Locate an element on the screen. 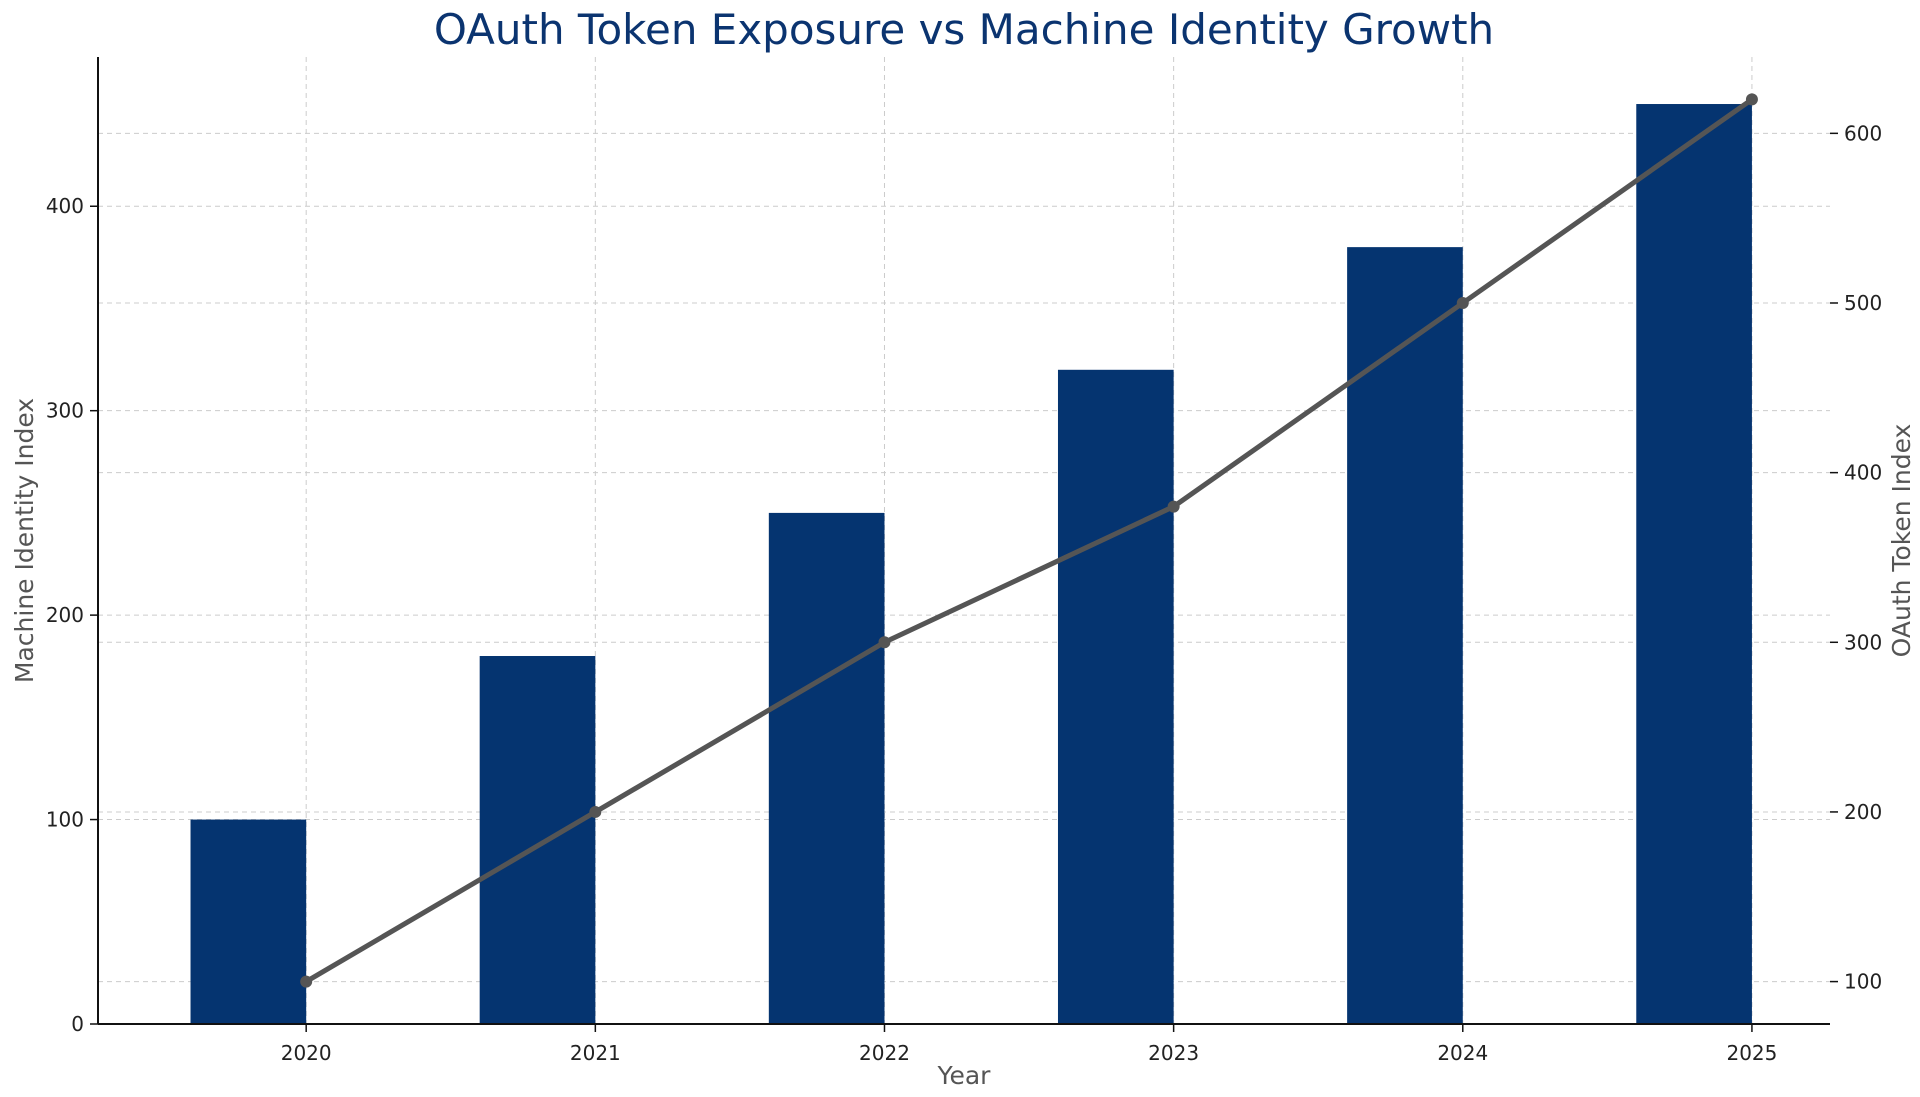 The image size is (1920, 1097). x-tick-label: 2025 is located at coordinates (1751, 1053).